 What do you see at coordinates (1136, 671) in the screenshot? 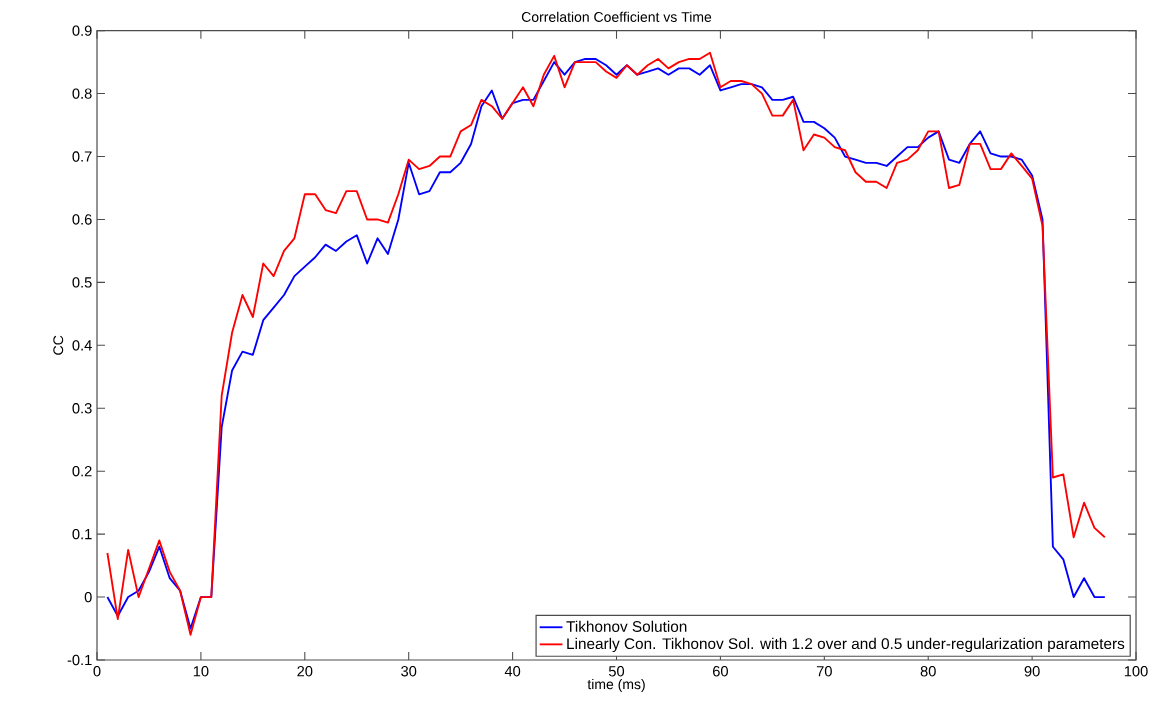
I see `x-tick-label: 100` at bounding box center [1136, 671].